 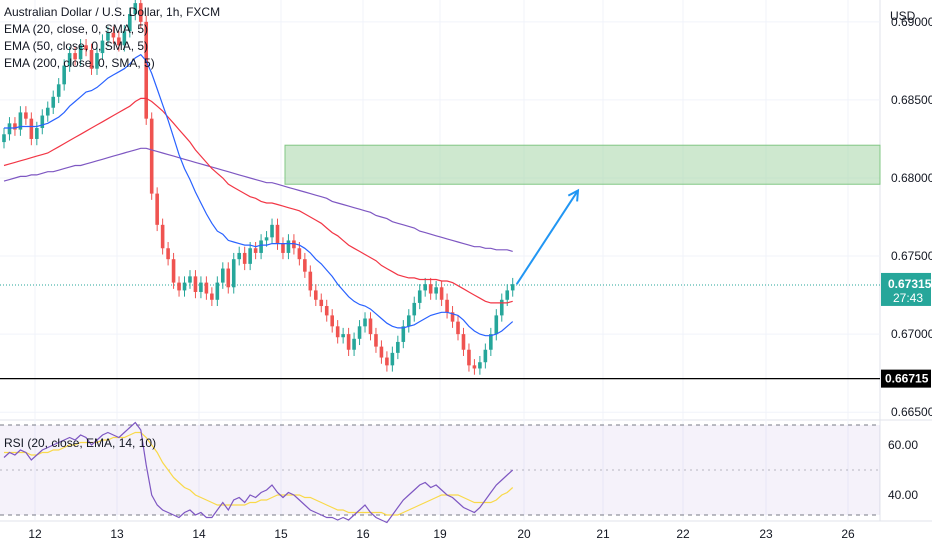 I want to click on price-tick-label: 0.67500, so click(x=911, y=256).